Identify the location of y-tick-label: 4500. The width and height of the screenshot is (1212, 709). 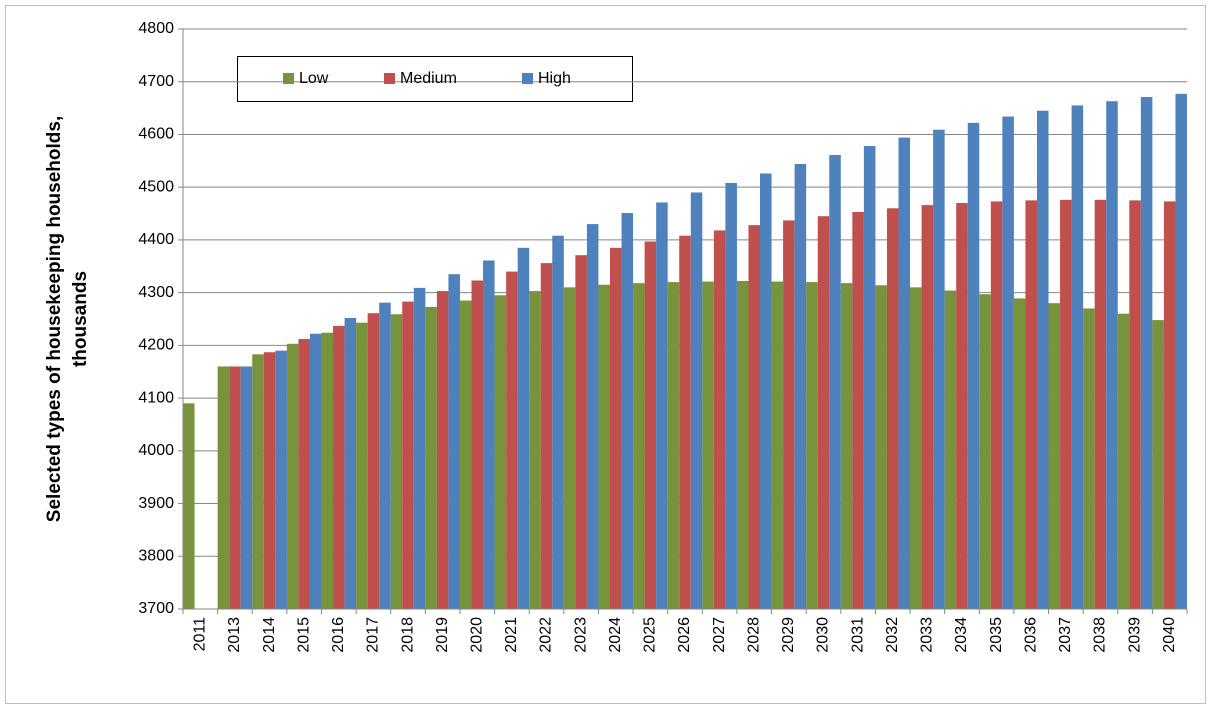
(156, 186).